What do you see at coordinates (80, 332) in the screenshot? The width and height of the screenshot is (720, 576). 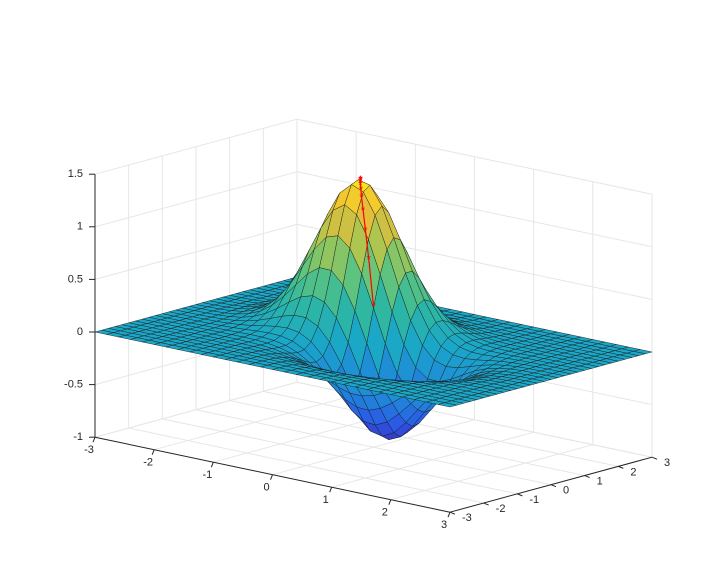 I see `z-tick-label: 0` at bounding box center [80, 332].